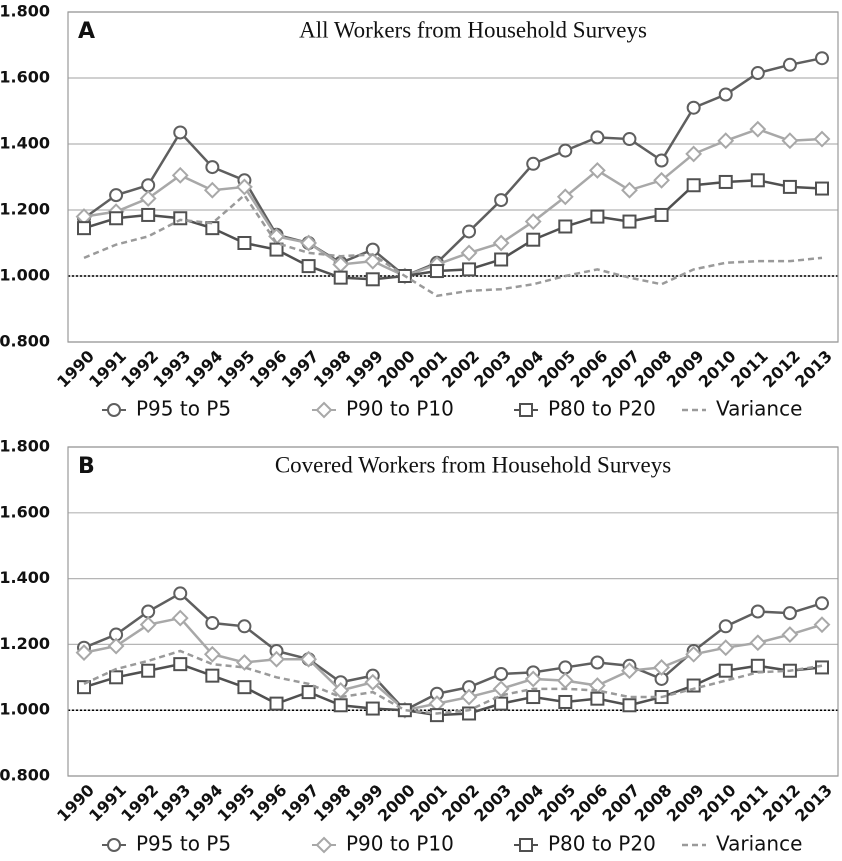 The image size is (842, 861). Describe the element at coordinates (86, 466) in the screenshot. I see `panel-label: B` at that location.